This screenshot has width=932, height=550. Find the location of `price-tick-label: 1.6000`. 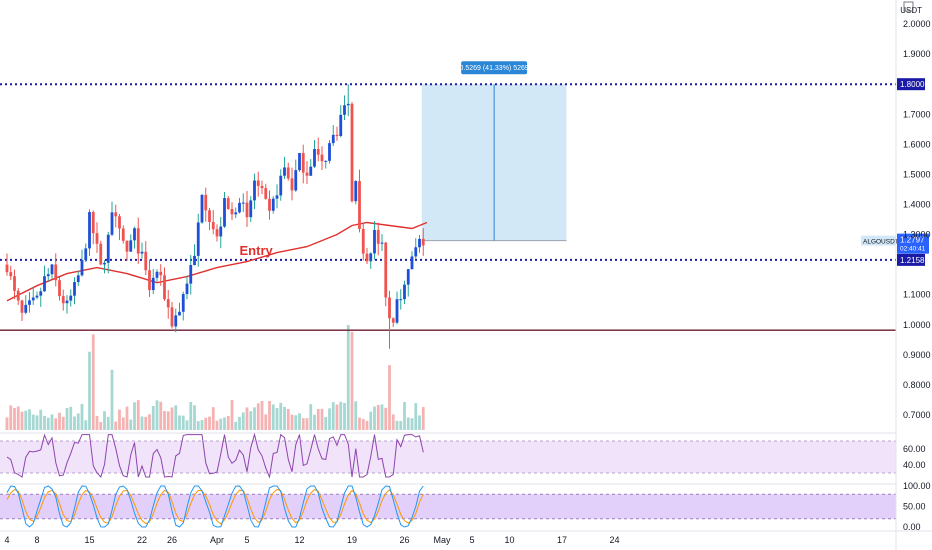

price-tick-label: 1.6000 is located at coordinates (917, 144).